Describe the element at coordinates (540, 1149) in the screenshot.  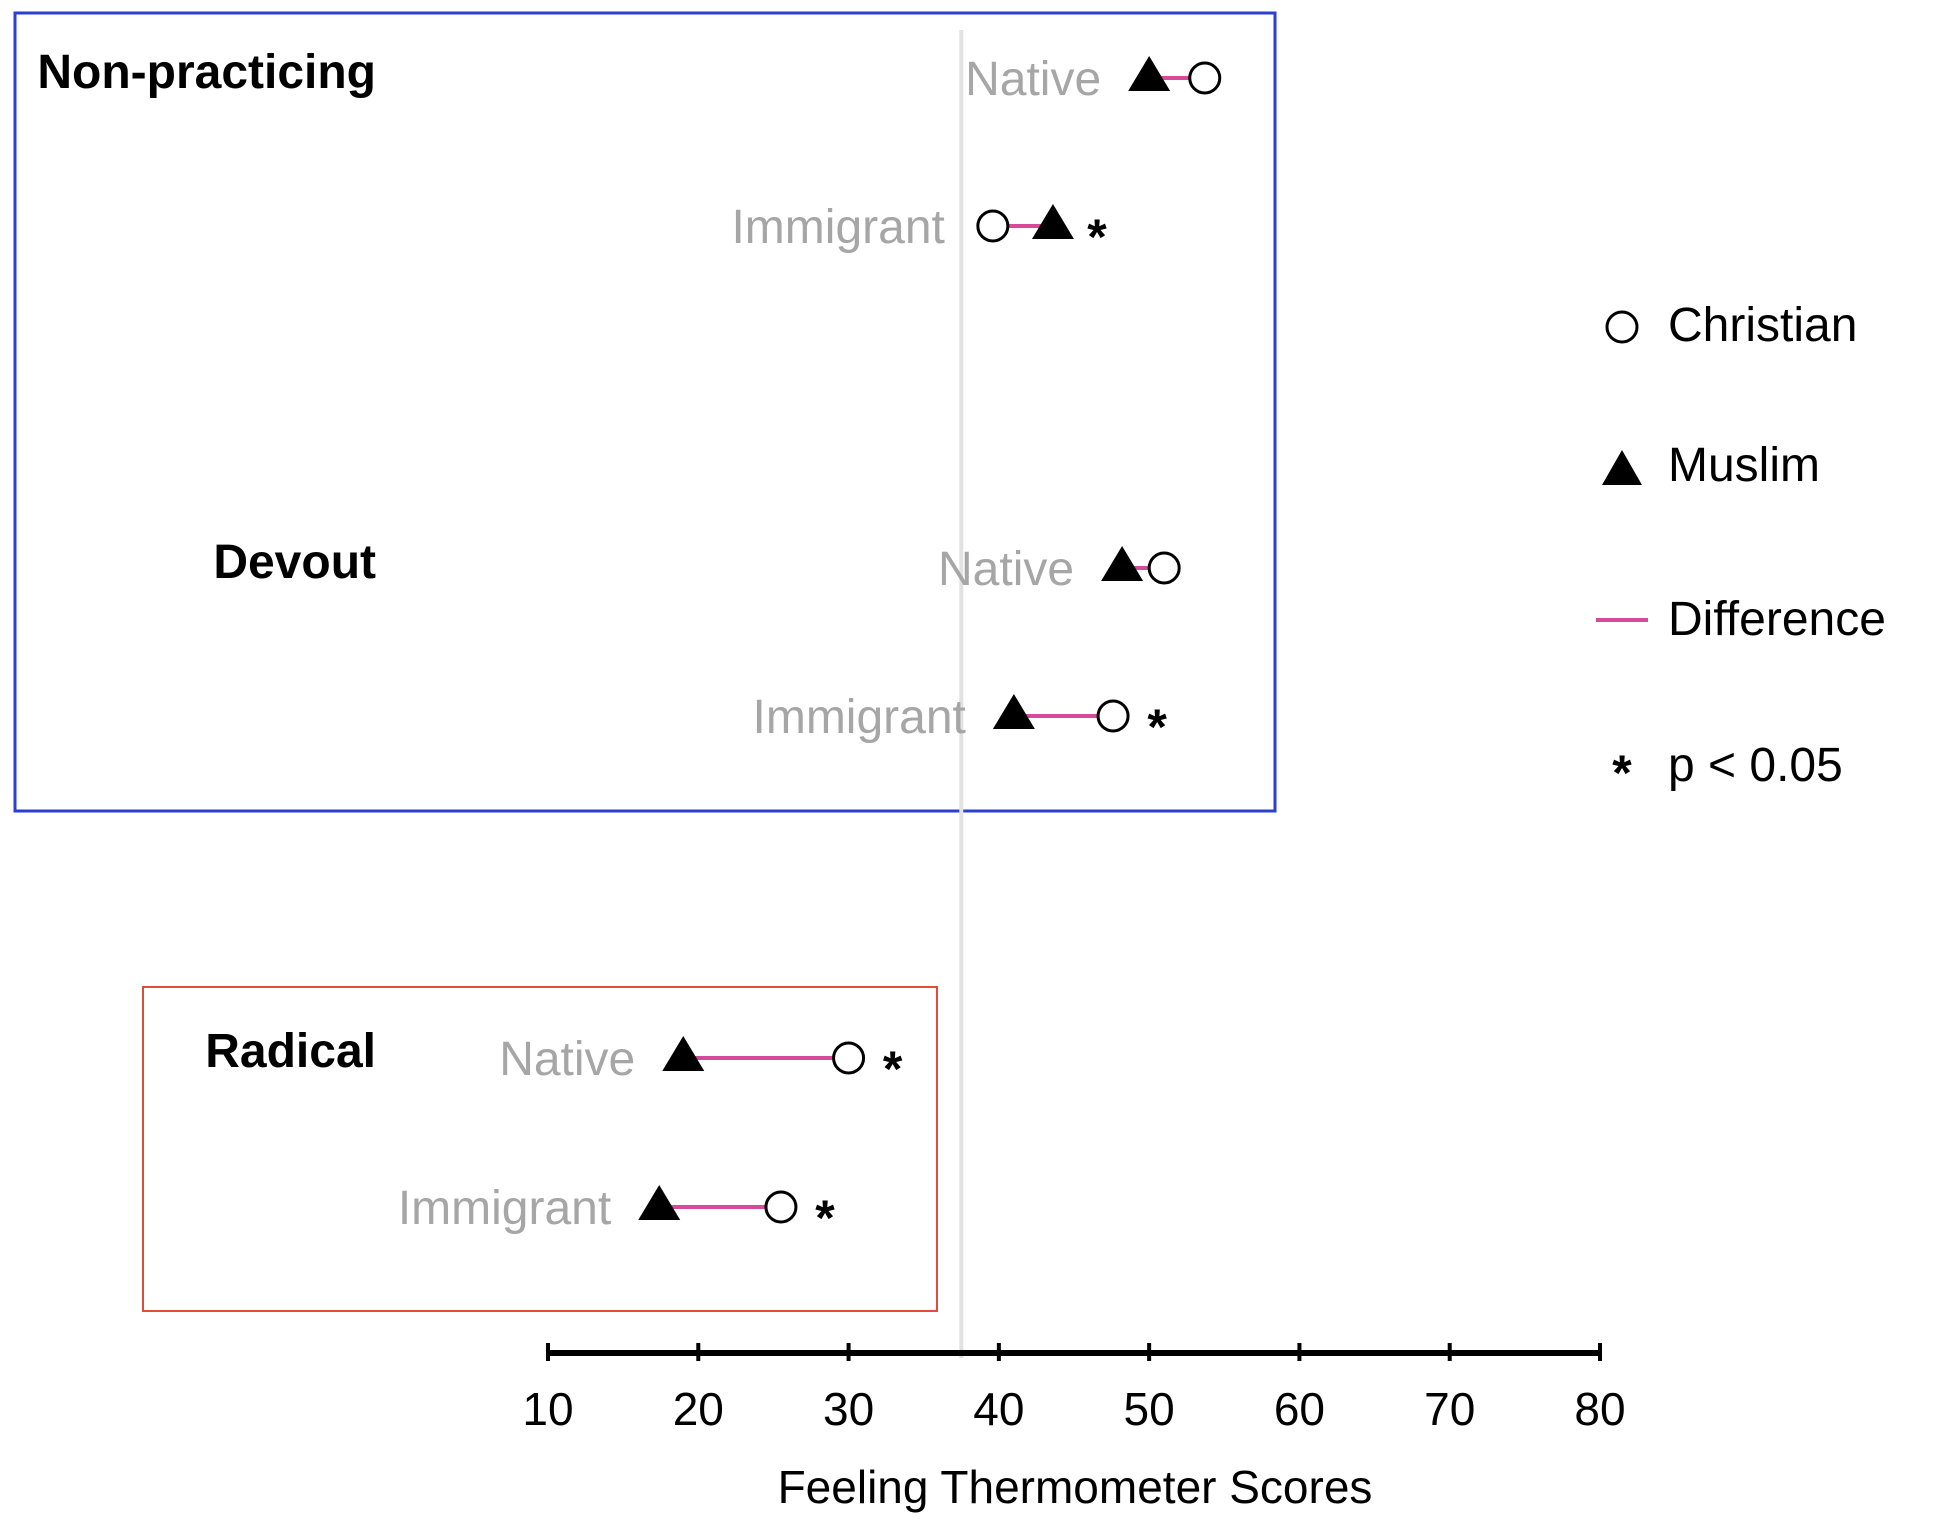
I see `radical-group-box` at that location.